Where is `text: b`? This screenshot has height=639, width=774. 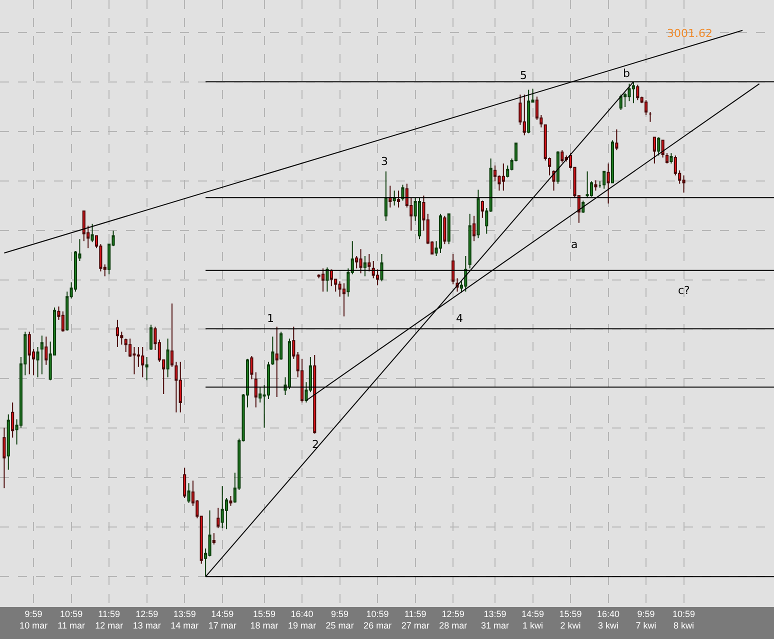
text: b is located at coordinates (626, 73).